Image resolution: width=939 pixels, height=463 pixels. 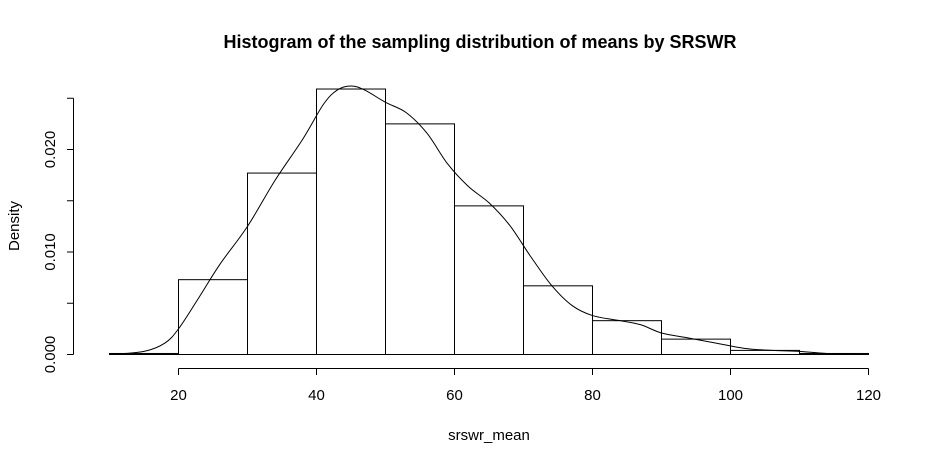 I want to click on y-axis-label: Density, so click(x=14, y=225).